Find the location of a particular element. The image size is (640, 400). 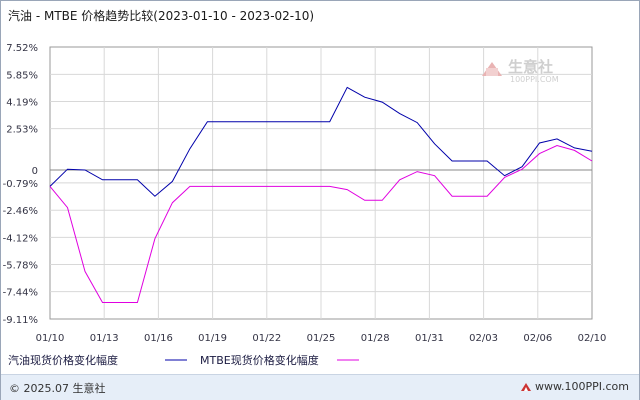

y-tick-label: -0.79% is located at coordinates (20, 184).